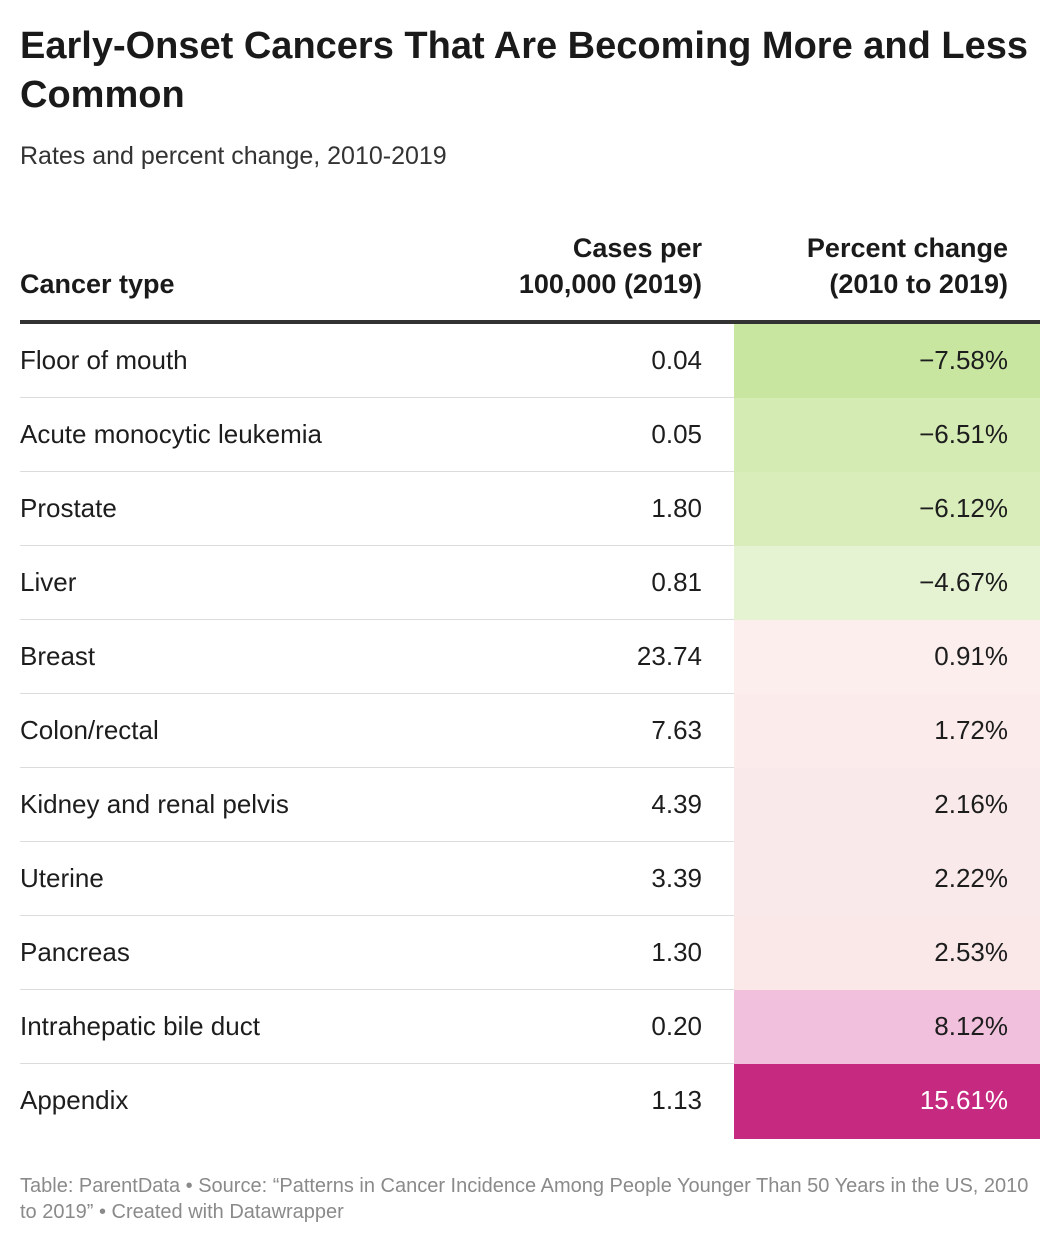 This screenshot has width=1060, height=1246. What do you see at coordinates (530, 1027) in the screenshot?
I see `table-row: Intrahepatic bile duct 0.20 8.12%` at bounding box center [530, 1027].